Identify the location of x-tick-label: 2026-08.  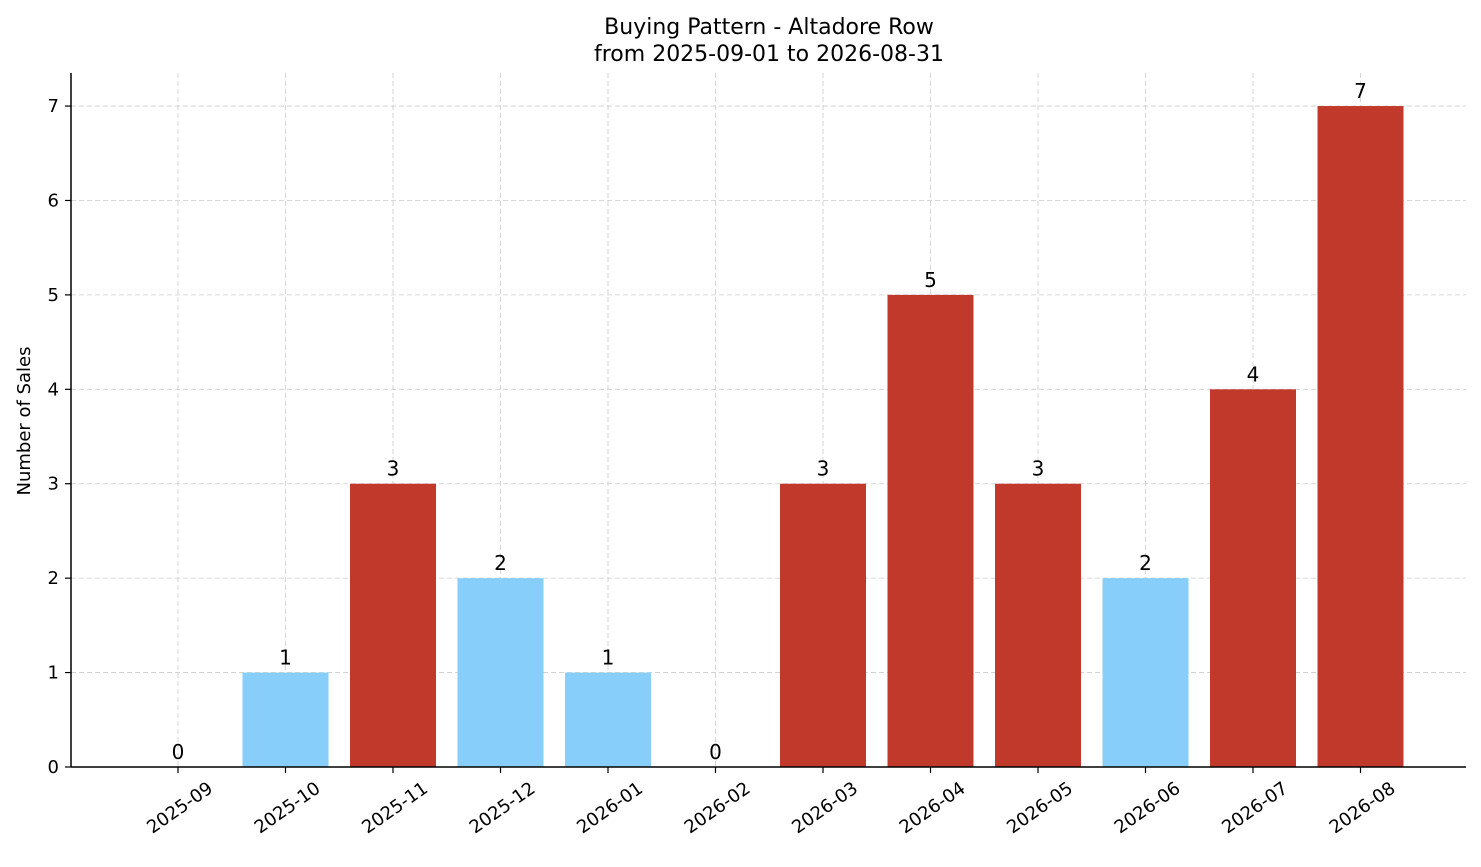
(1363, 808).